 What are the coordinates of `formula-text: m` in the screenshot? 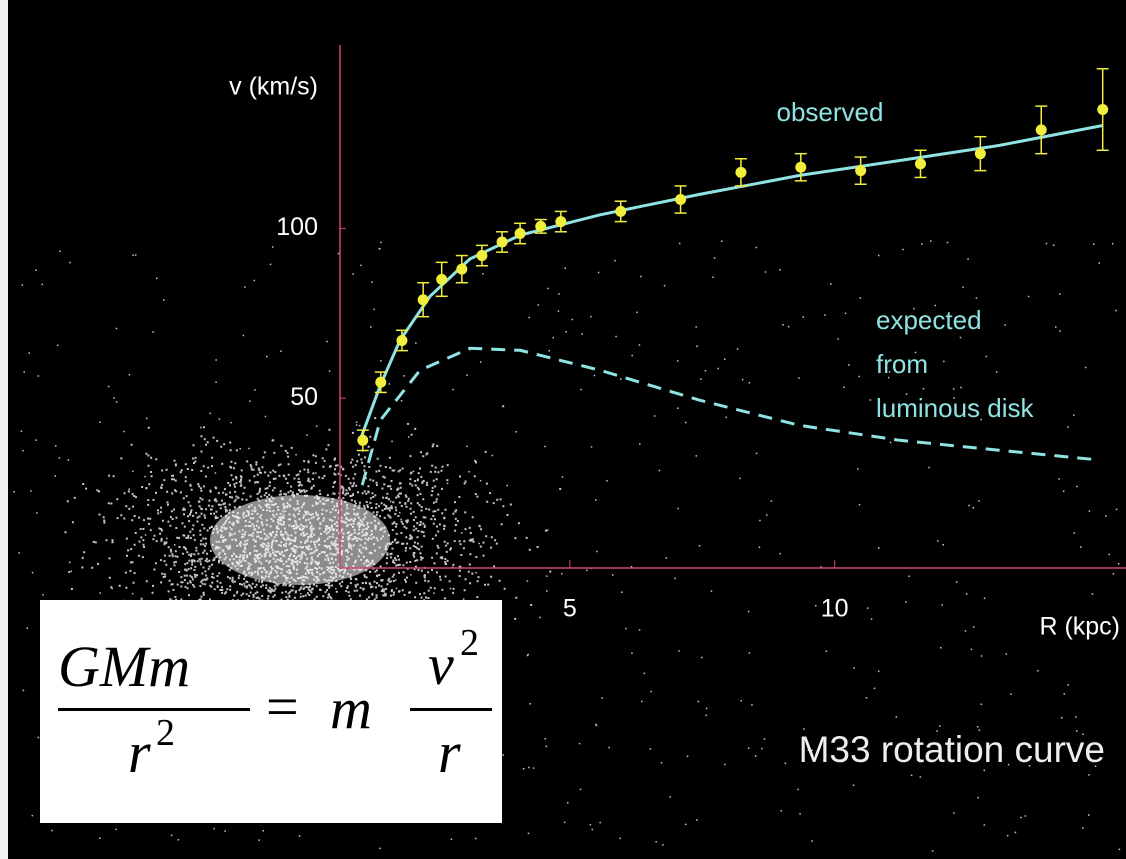 It's located at (351, 708).